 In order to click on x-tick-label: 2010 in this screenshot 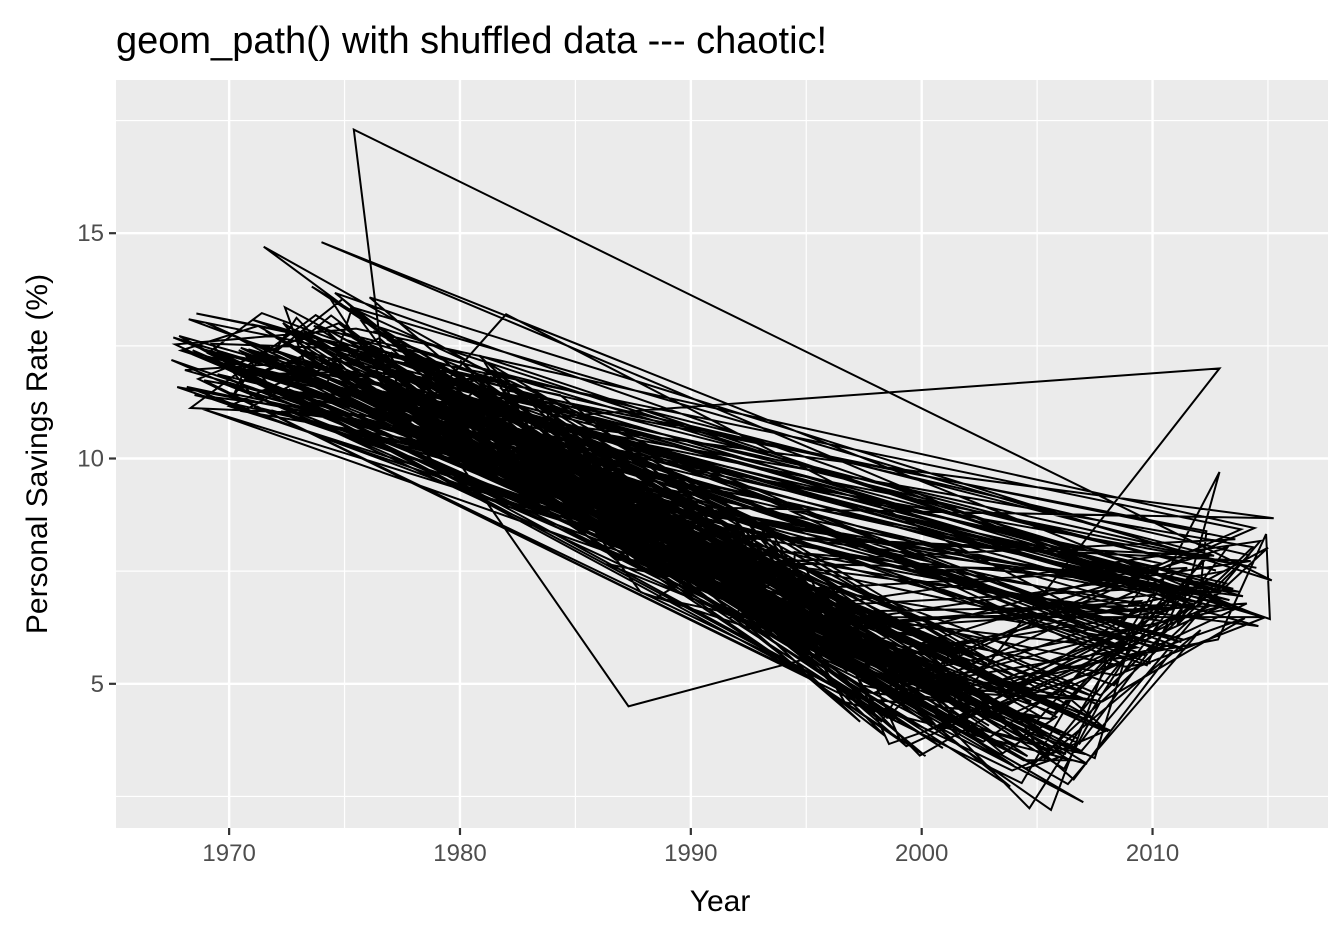, I will do `click(1152, 853)`.